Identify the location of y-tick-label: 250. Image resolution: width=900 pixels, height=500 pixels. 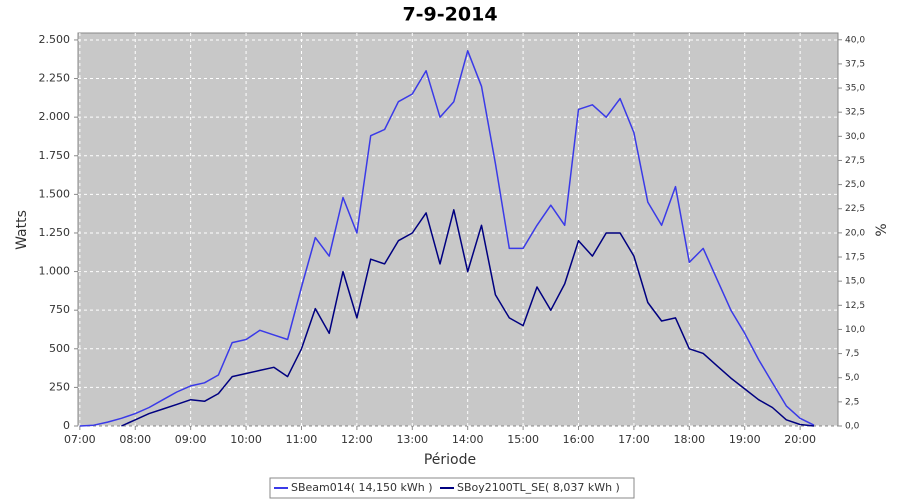
(59, 386).